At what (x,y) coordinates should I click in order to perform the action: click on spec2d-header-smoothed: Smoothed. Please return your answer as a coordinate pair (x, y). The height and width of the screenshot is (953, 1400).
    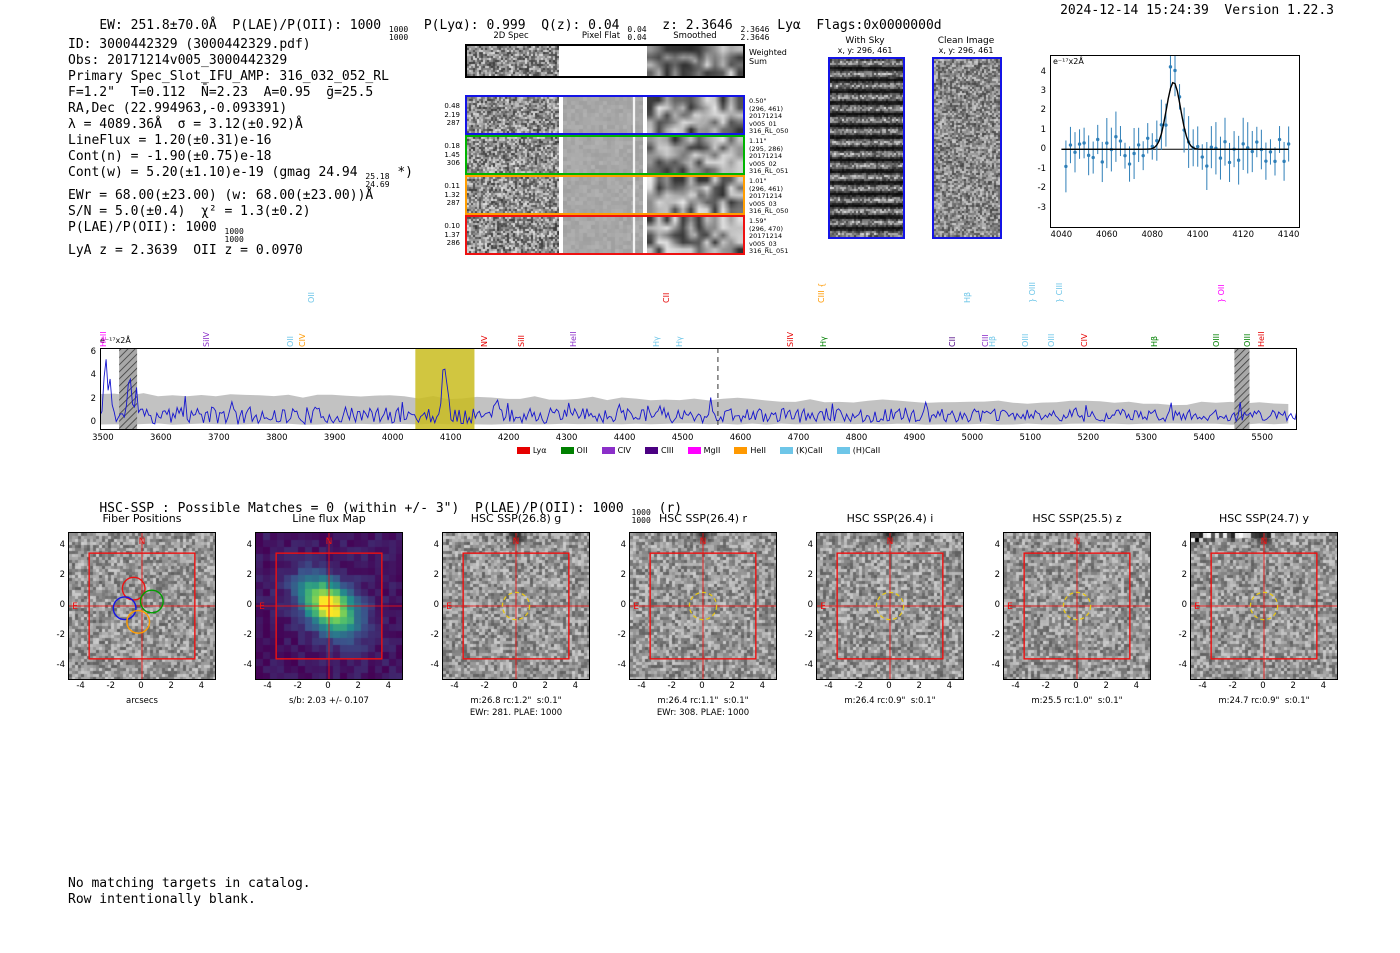
    Looking at the image, I should click on (695, 36).